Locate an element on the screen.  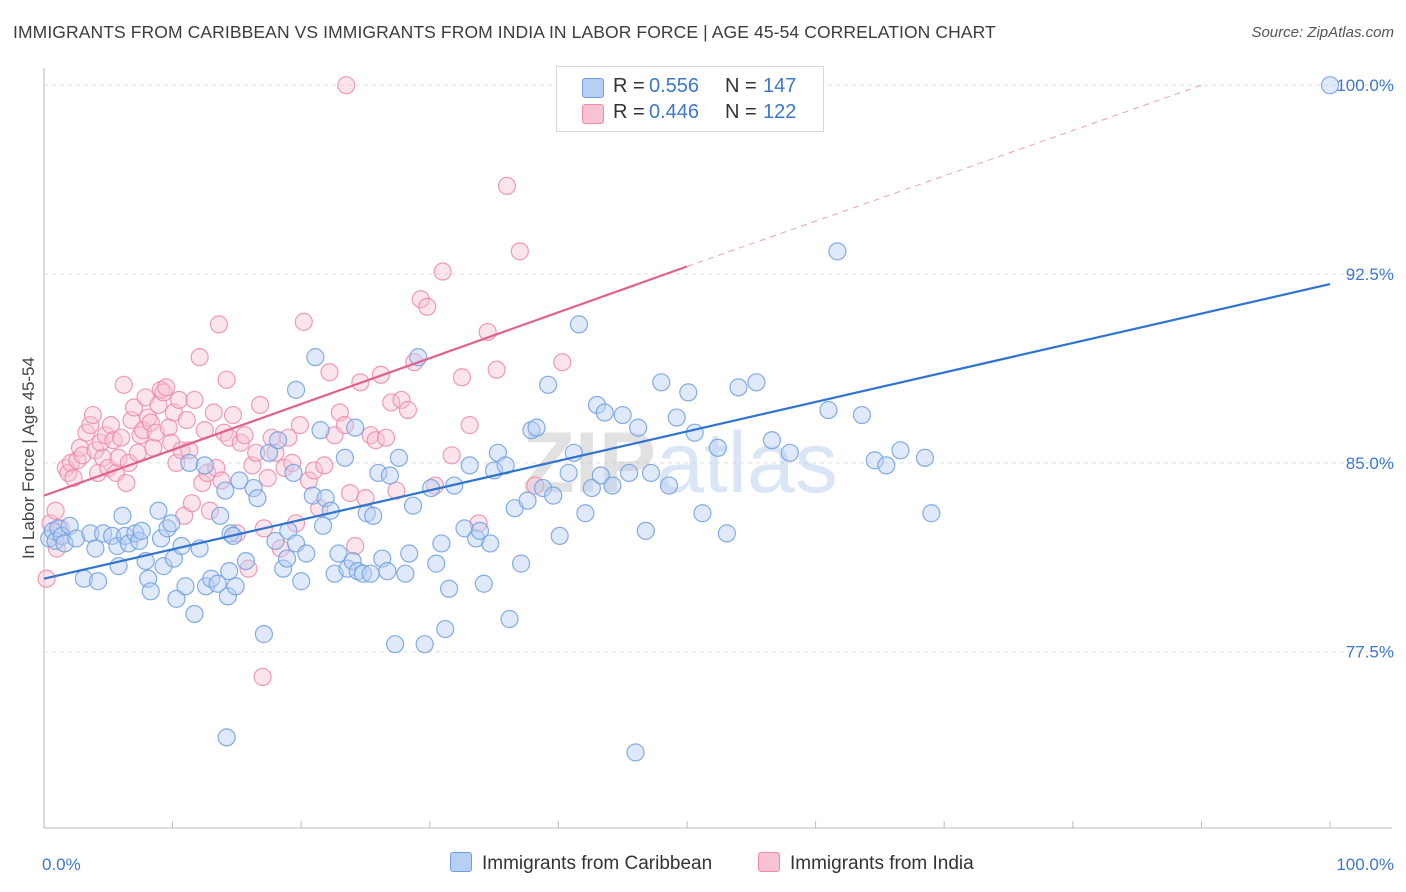
watermark-atlas: atlas is located at coordinates (747, 463).